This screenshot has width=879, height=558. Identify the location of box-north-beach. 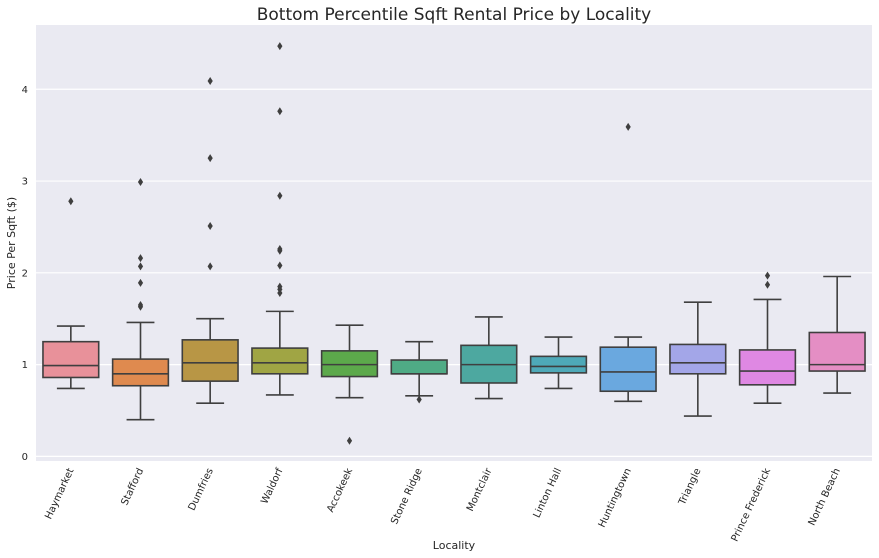
(837, 334).